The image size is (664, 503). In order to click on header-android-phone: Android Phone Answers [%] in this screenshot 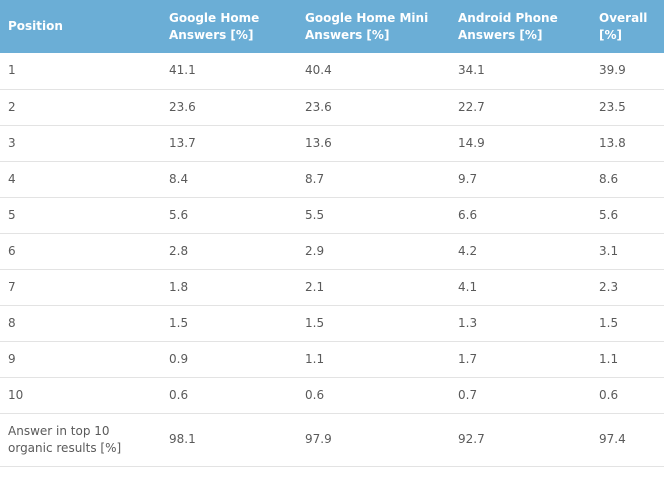, I will do `click(508, 26)`.